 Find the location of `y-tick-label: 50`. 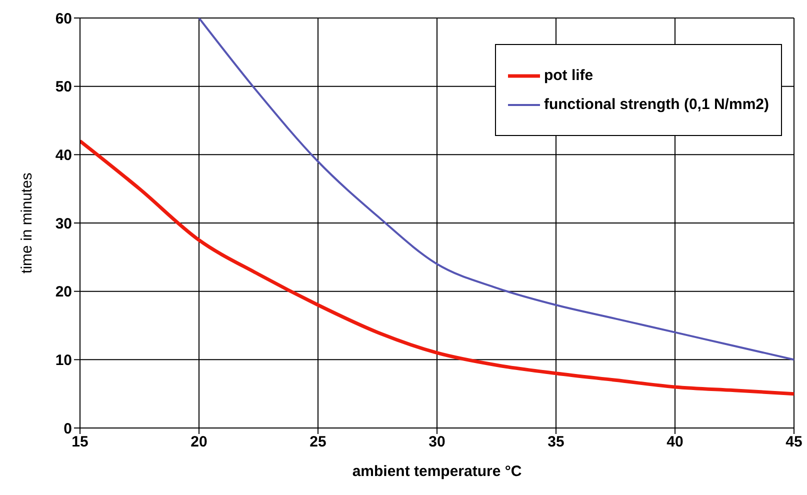

y-tick-label: 50 is located at coordinates (63, 87).